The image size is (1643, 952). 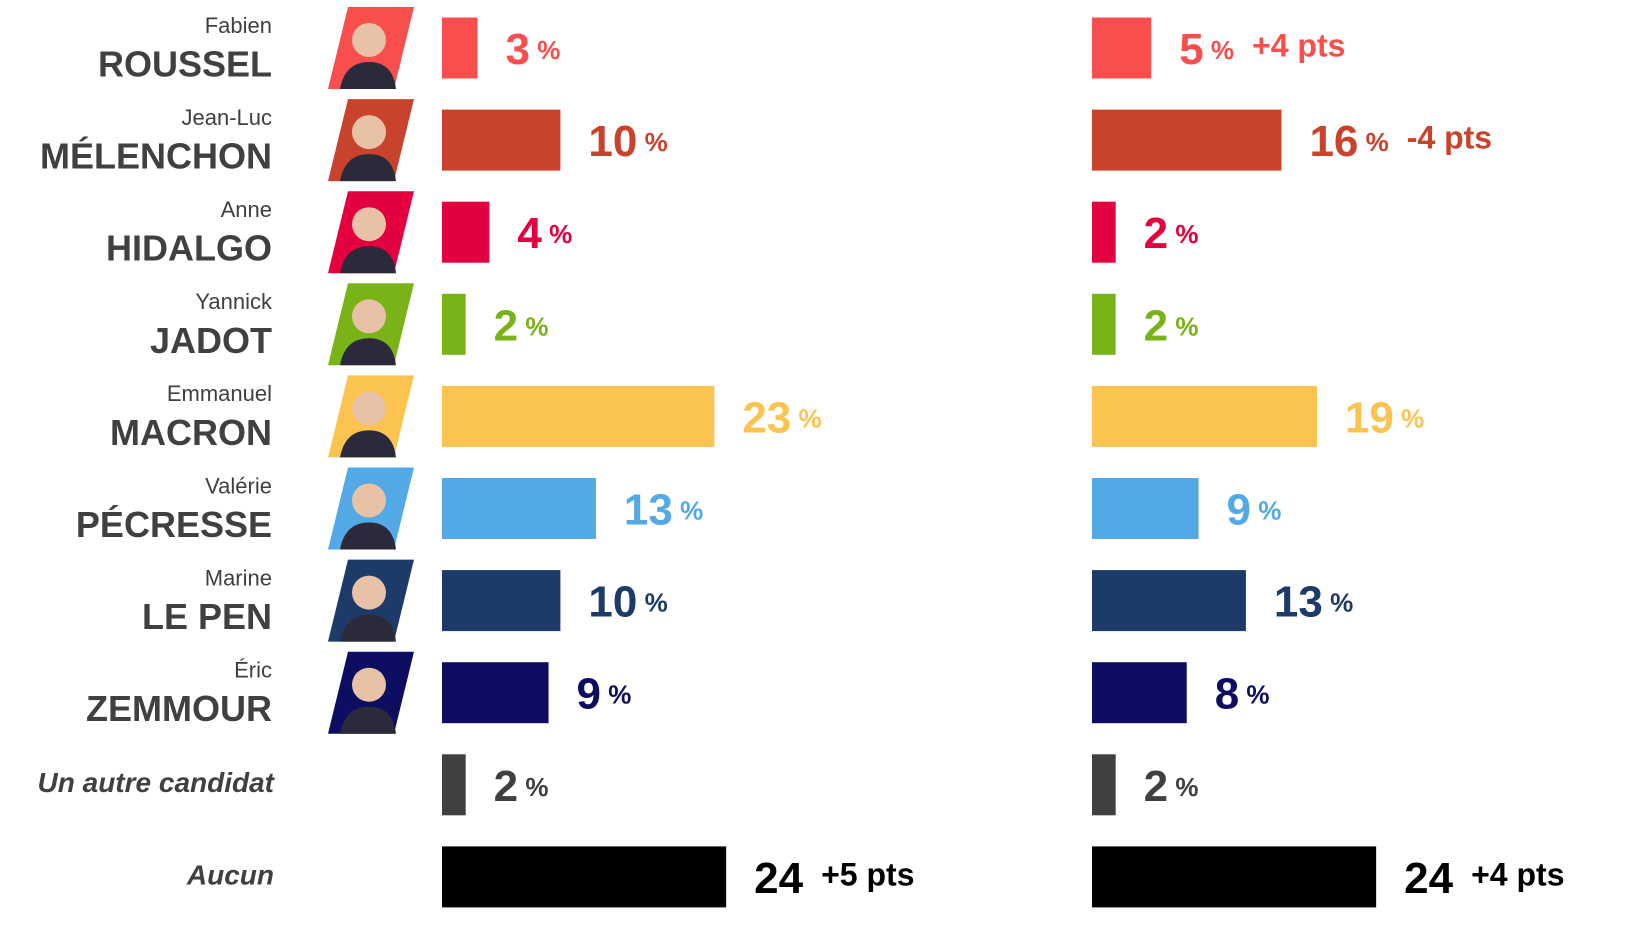 I want to click on value-label: 19 %, so click(x=1384, y=417).